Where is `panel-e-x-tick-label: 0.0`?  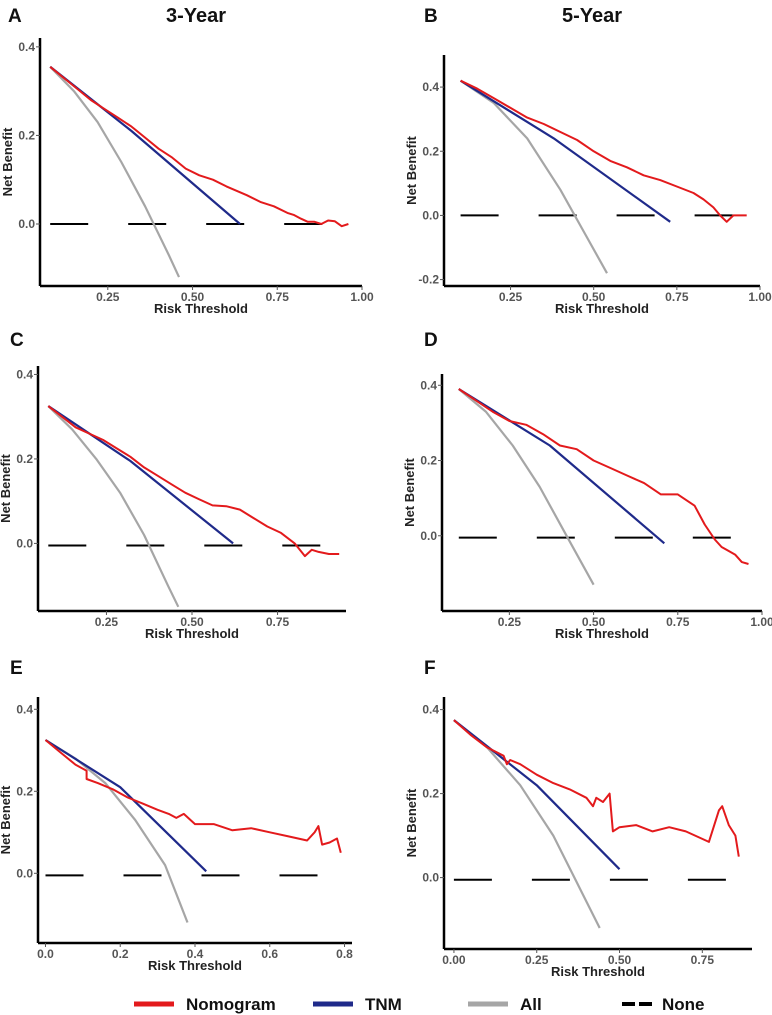 panel-e-x-tick-label: 0.0 is located at coordinates (45, 954).